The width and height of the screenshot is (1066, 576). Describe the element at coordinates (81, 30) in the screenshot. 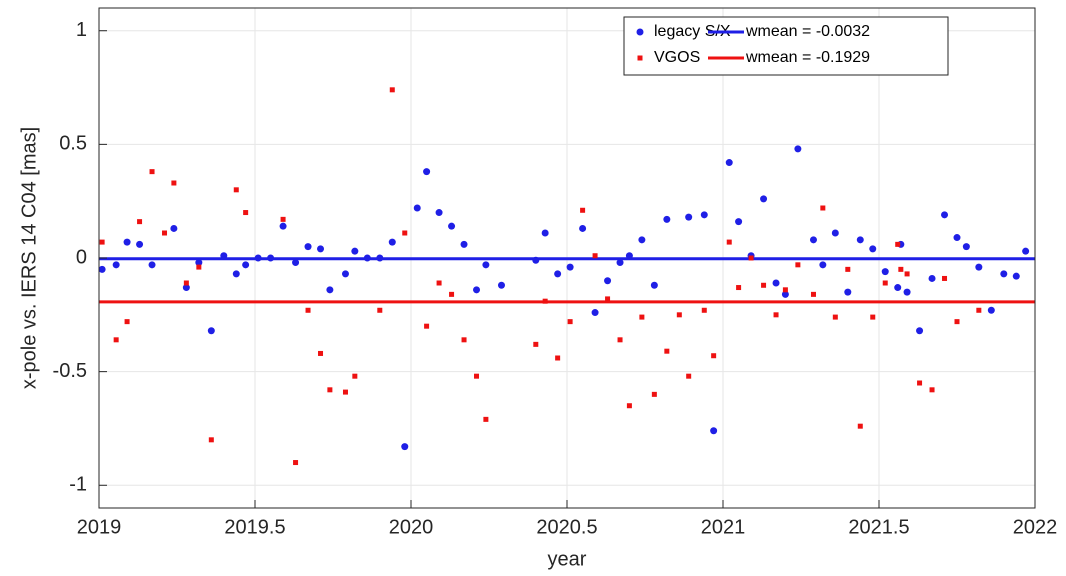

I see `y-tick-label: 1` at that location.